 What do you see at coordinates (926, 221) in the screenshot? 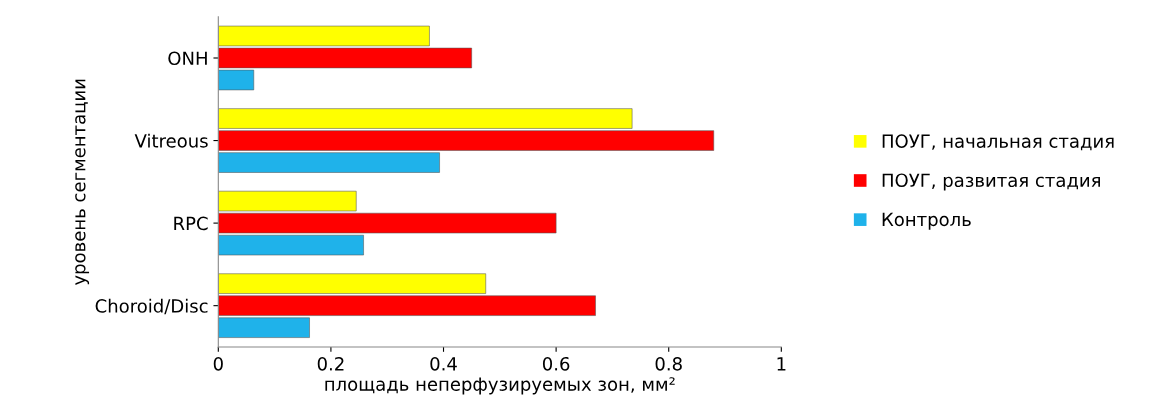
I see `legend-label: Контроль` at bounding box center [926, 221].